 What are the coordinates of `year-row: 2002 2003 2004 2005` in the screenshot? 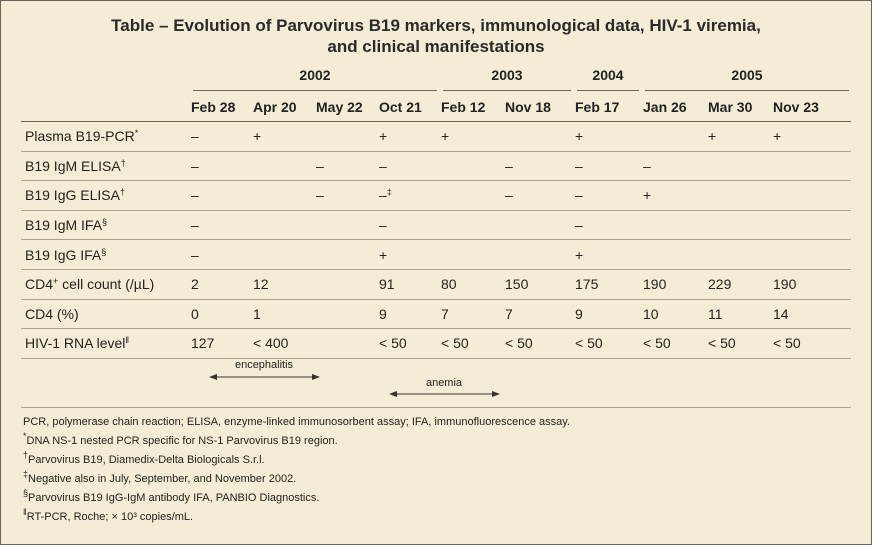 It's located at (436, 79).